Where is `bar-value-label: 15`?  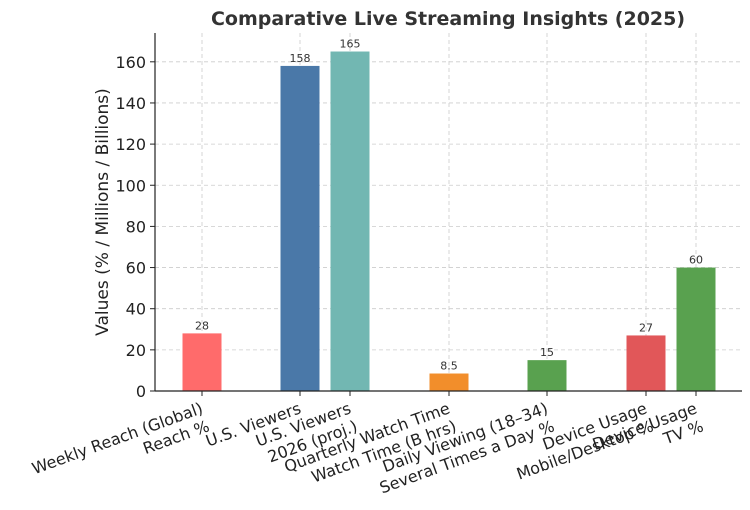
bar-value-label: 15 is located at coordinates (547, 352).